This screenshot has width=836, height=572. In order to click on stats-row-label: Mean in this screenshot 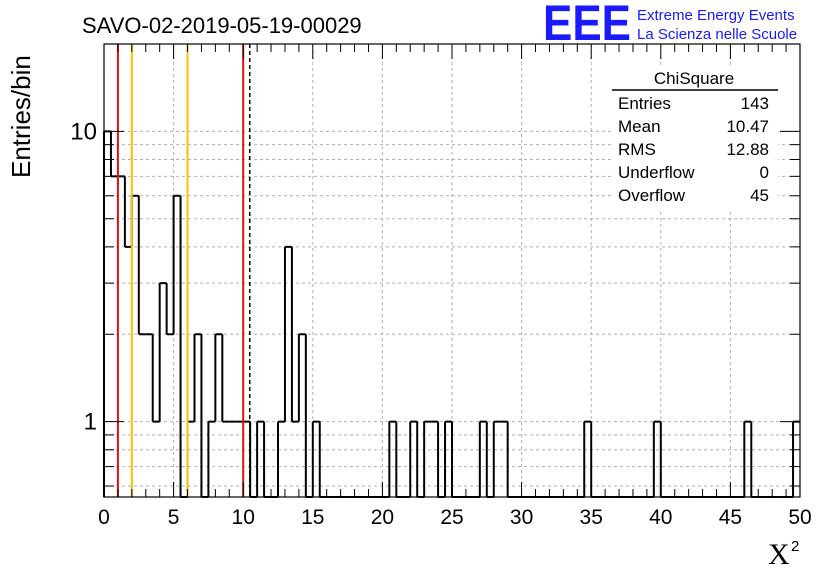, I will do `click(639, 126)`.